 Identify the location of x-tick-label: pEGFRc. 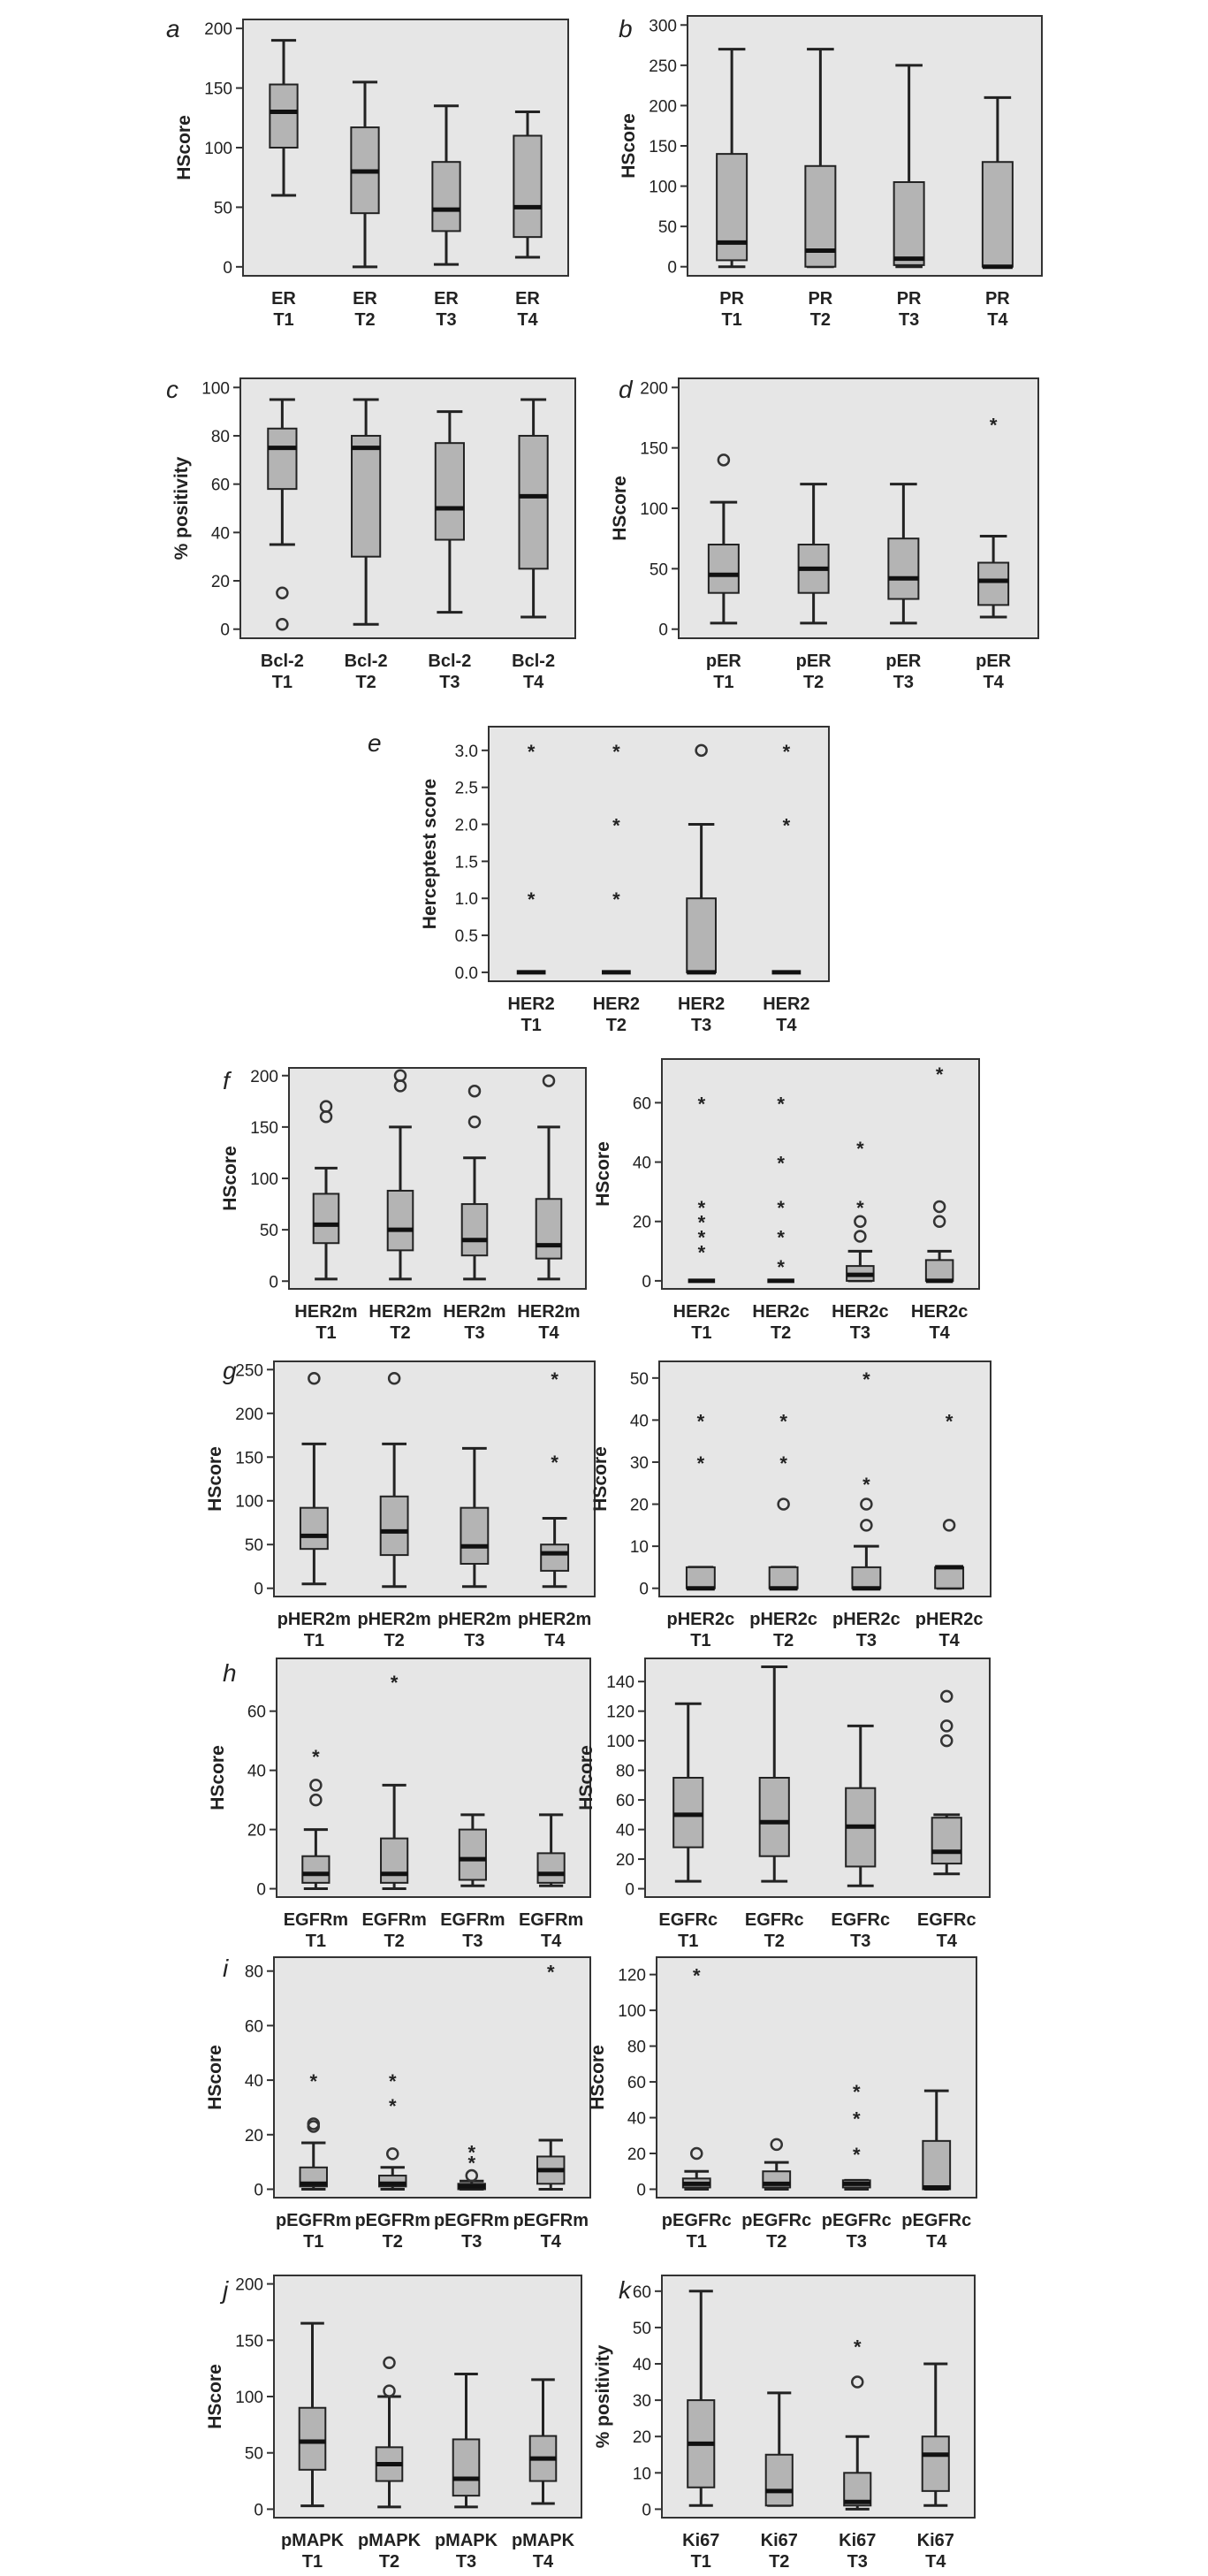
(857, 2220).